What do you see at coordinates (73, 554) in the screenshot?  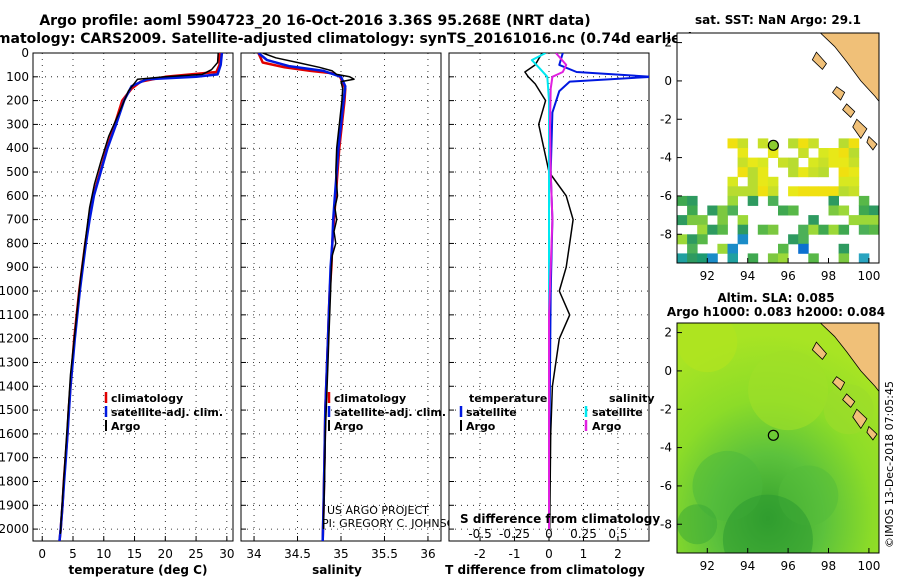 I see `x-tick-label: 5` at bounding box center [73, 554].